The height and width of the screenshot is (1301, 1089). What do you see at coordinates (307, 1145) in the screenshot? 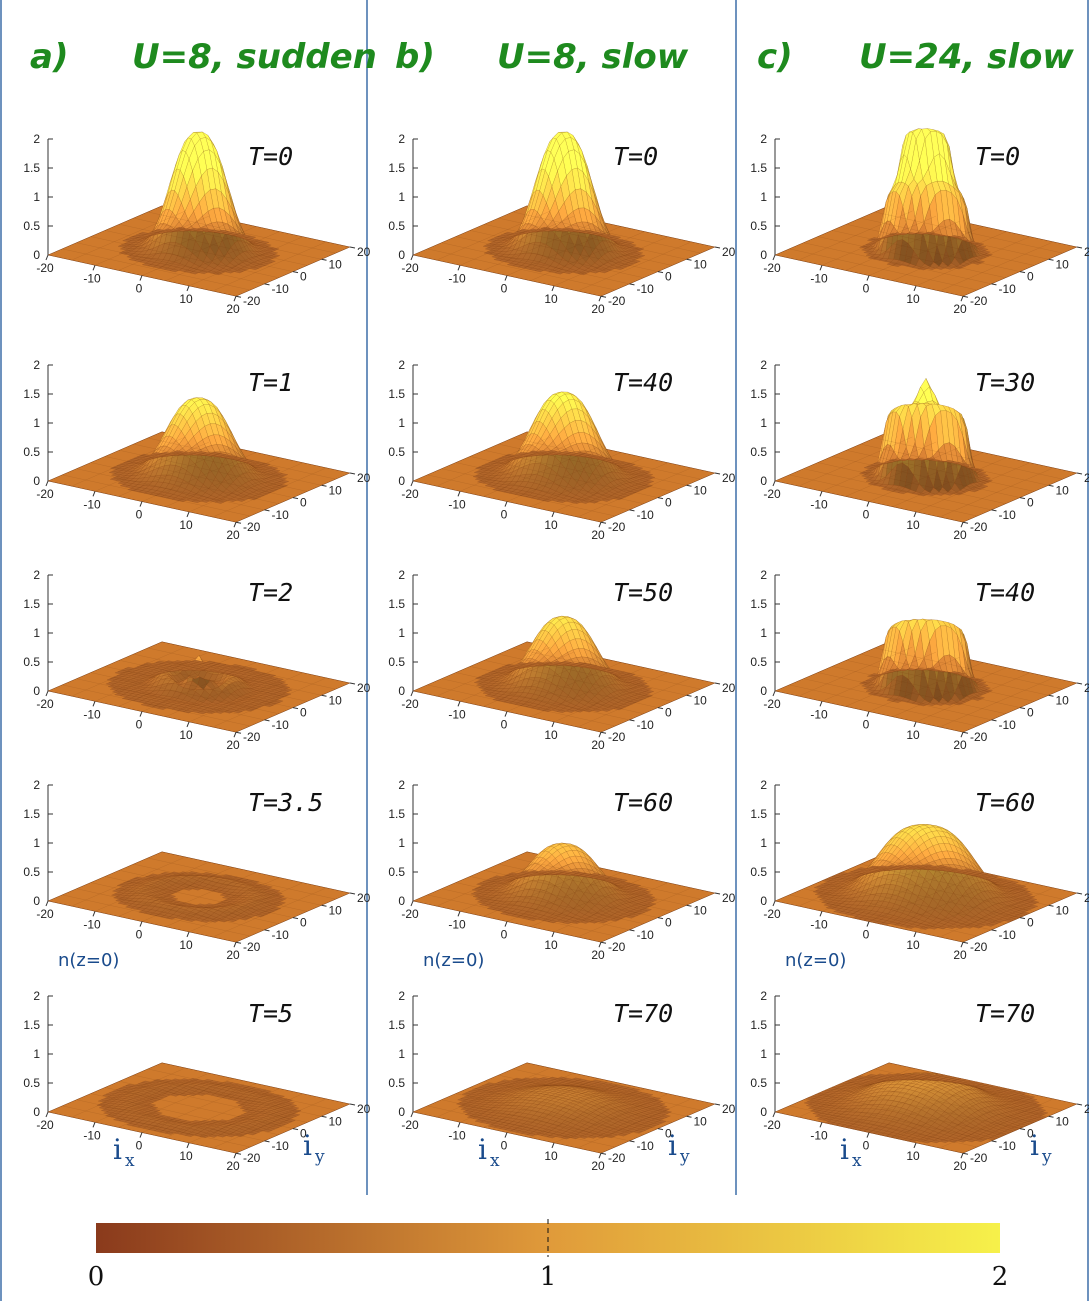
I see `y-axis-title-var: i` at bounding box center [307, 1145].